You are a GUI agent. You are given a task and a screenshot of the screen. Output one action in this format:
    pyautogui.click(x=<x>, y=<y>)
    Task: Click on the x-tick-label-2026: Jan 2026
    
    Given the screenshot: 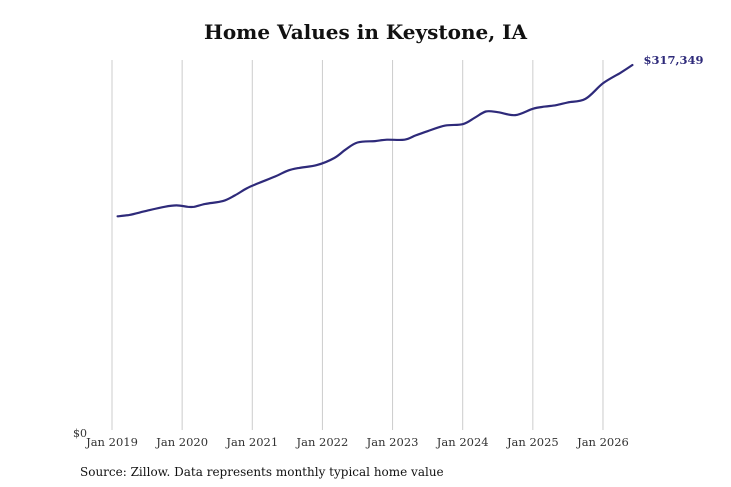 What is the action you would take?
    pyautogui.click(x=602, y=442)
    